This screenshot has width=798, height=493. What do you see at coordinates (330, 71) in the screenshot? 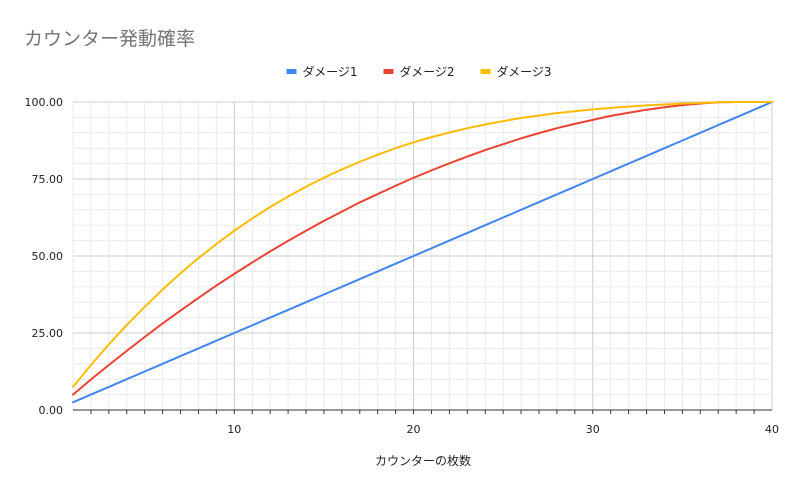
I see `legend-label-1: ダメージ1` at bounding box center [330, 71].